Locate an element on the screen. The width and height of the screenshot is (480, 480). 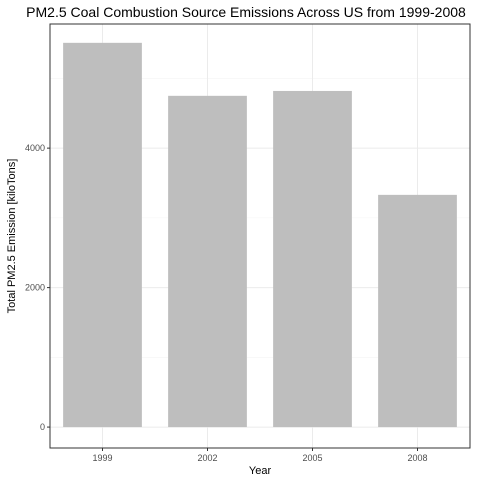
x-axis-title: Year is located at coordinates (260, 471).